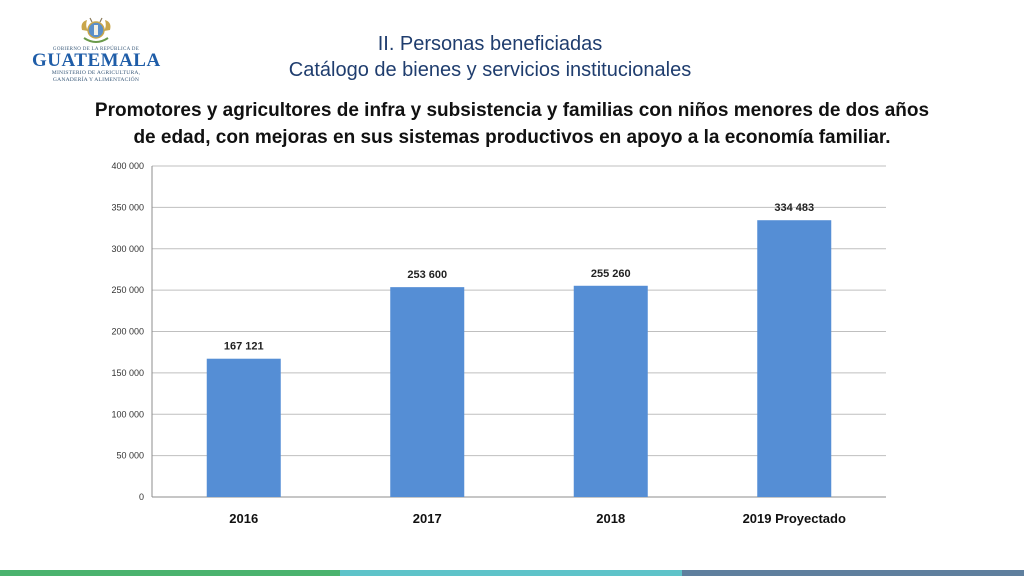 This screenshot has width=1024, height=576. I want to click on logo-ministry-line2: GANADERÍA Y ALIMENTACIÓN, so click(96, 79).